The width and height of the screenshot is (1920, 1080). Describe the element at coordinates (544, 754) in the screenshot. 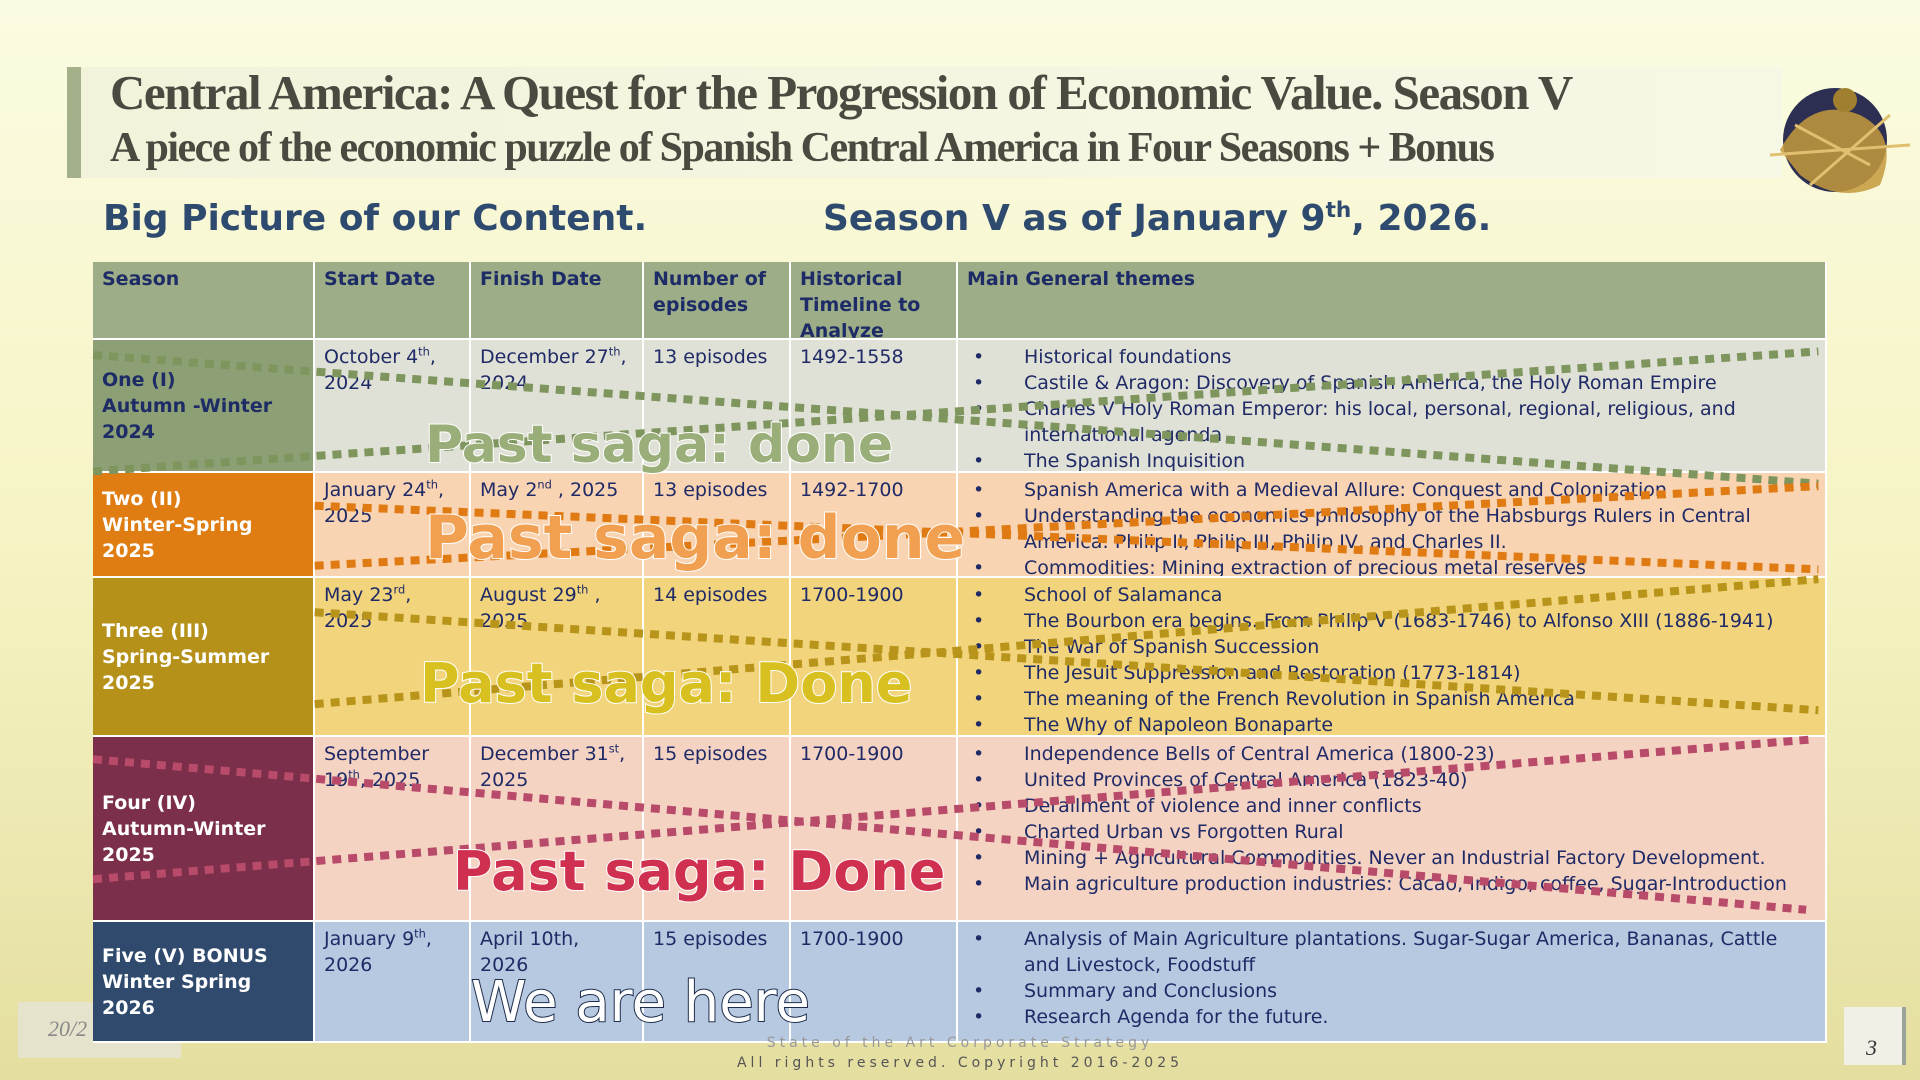

I see `text: December 31` at that location.